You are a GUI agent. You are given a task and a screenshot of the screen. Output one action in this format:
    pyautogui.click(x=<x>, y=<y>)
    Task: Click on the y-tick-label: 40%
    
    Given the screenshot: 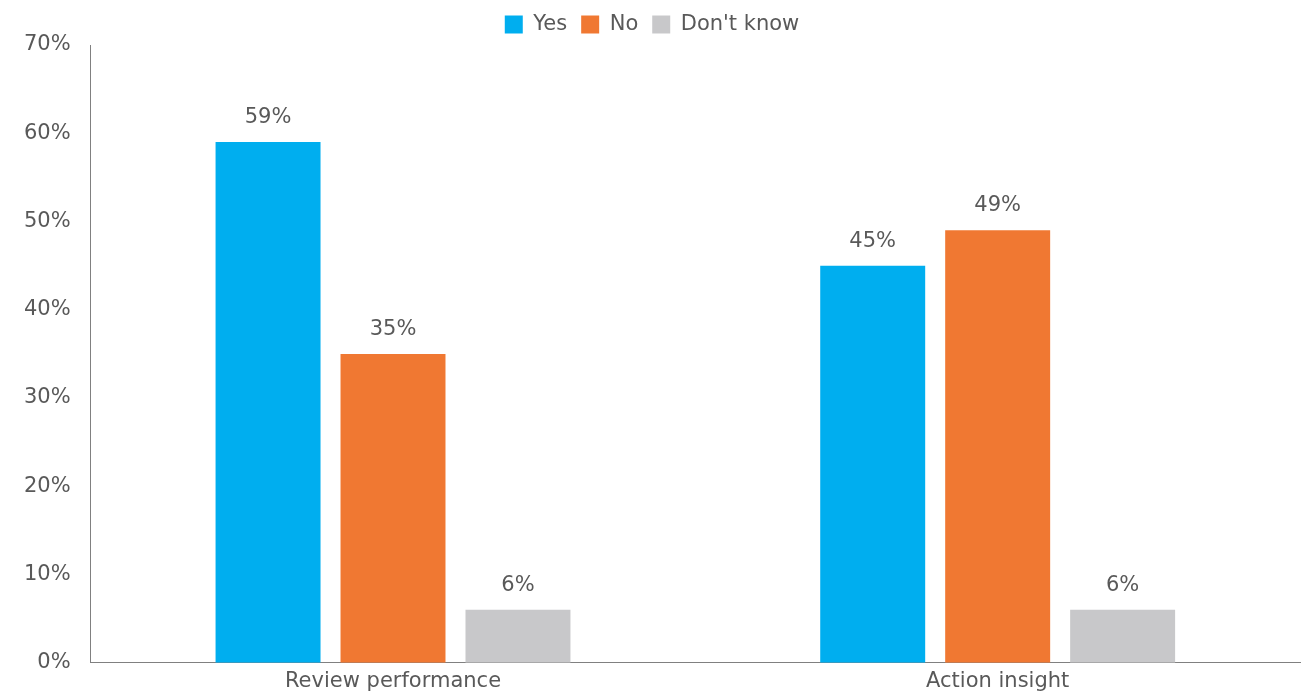 What is the action you would take?
    pyautogui.click(x=47, y=308)
    